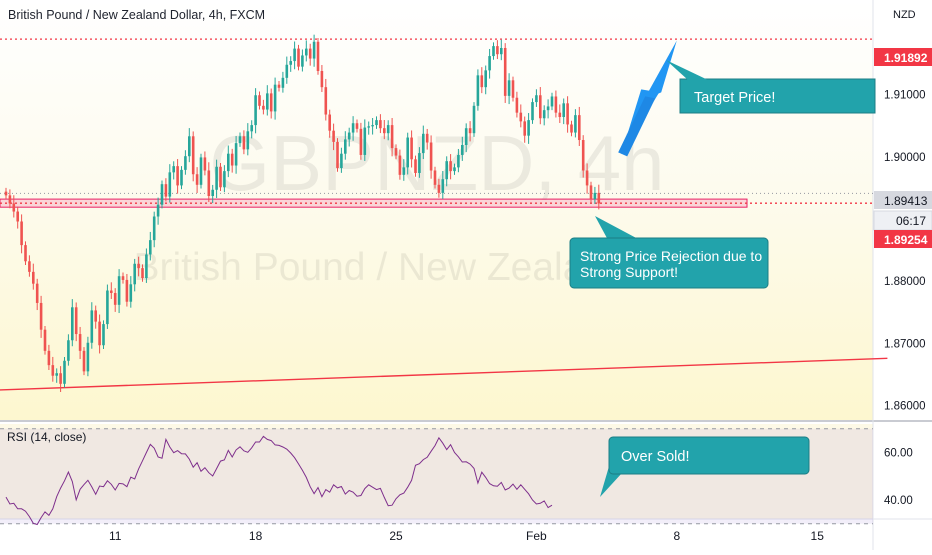  What do you see at coordinates (676, 536) in the screenshot?
I see `time-tick-label: 8` at bounding box center [676, 536].